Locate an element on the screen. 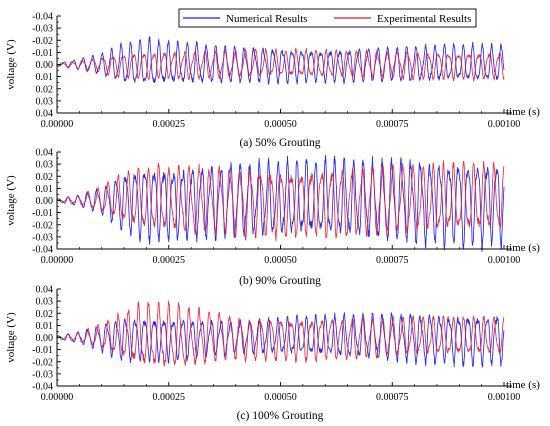  legend-label-numerical: Numerical Results is located at coordinates (267, 19).